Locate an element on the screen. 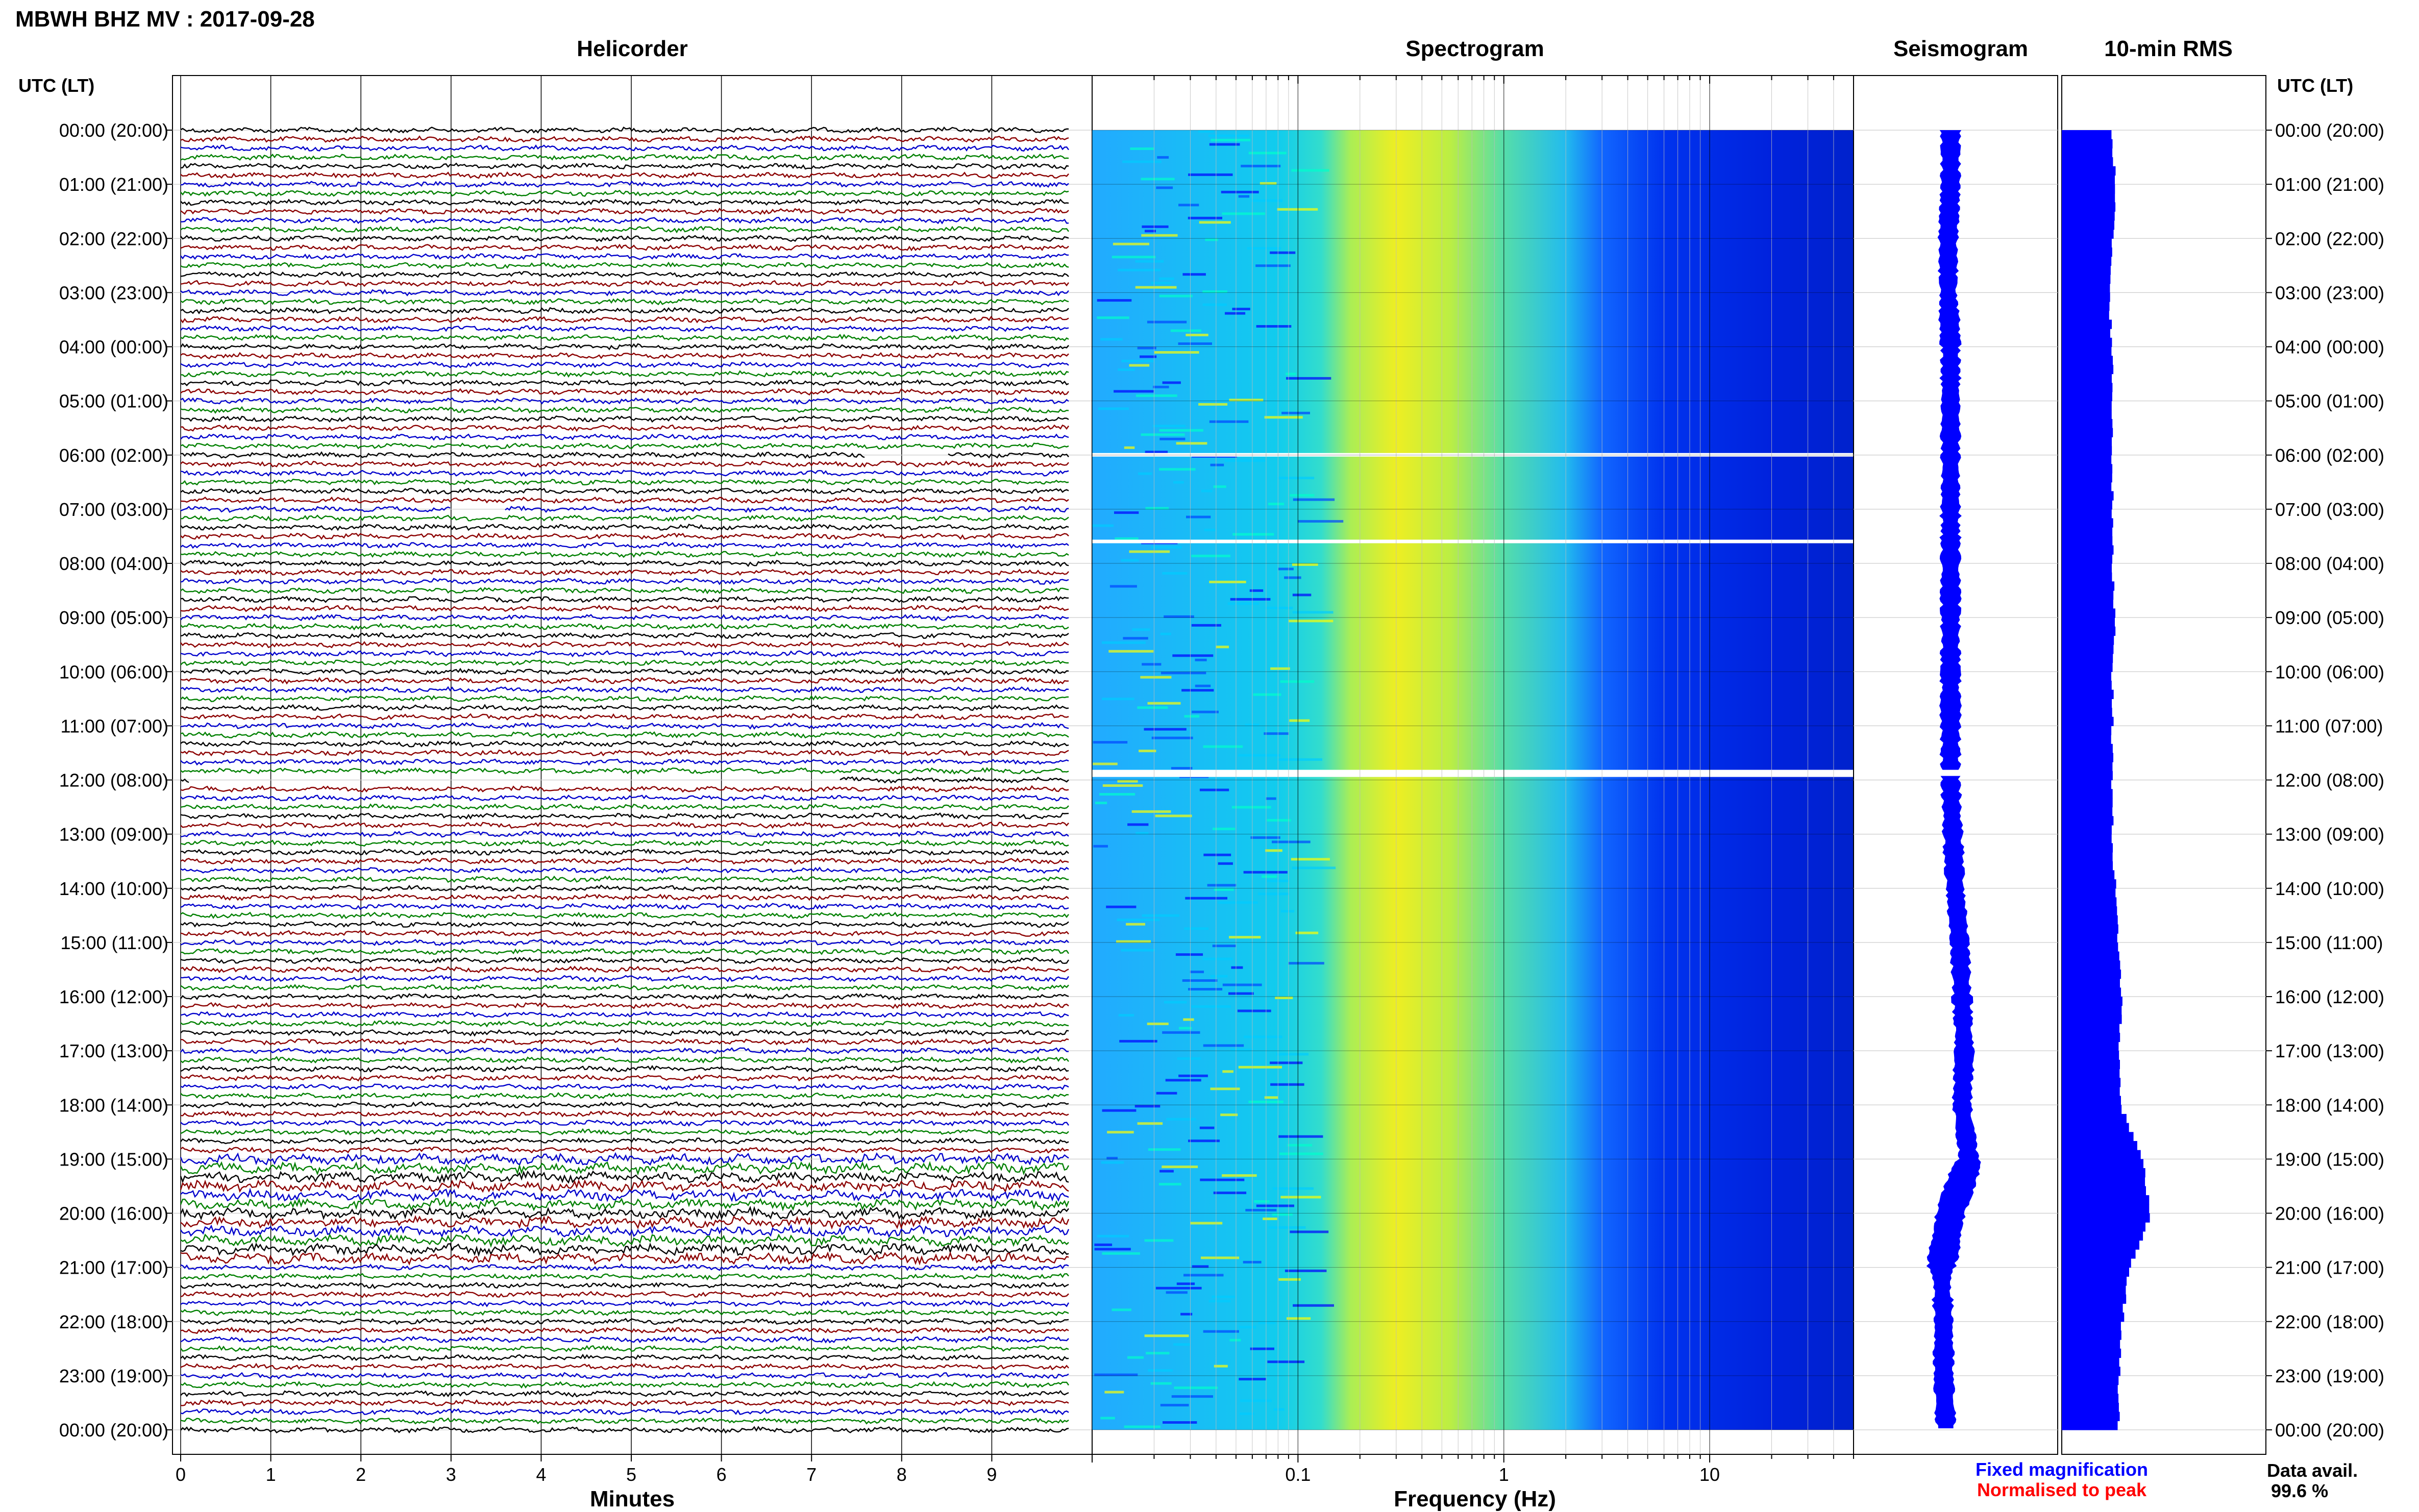 The width and height of the screenshot is (2419, 1512). spectrogram-tick-label: 1 is located at coordinates (1504, 1474).